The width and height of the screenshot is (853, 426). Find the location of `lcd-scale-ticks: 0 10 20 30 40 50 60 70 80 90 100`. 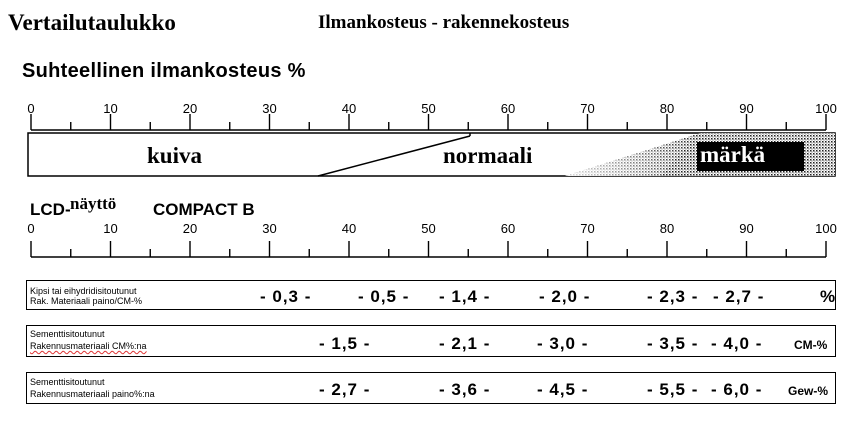

lcd-scale-ticks: 0 10 20 30 40 50 60 70 80 90 100 is located at coordinates (432, 239).